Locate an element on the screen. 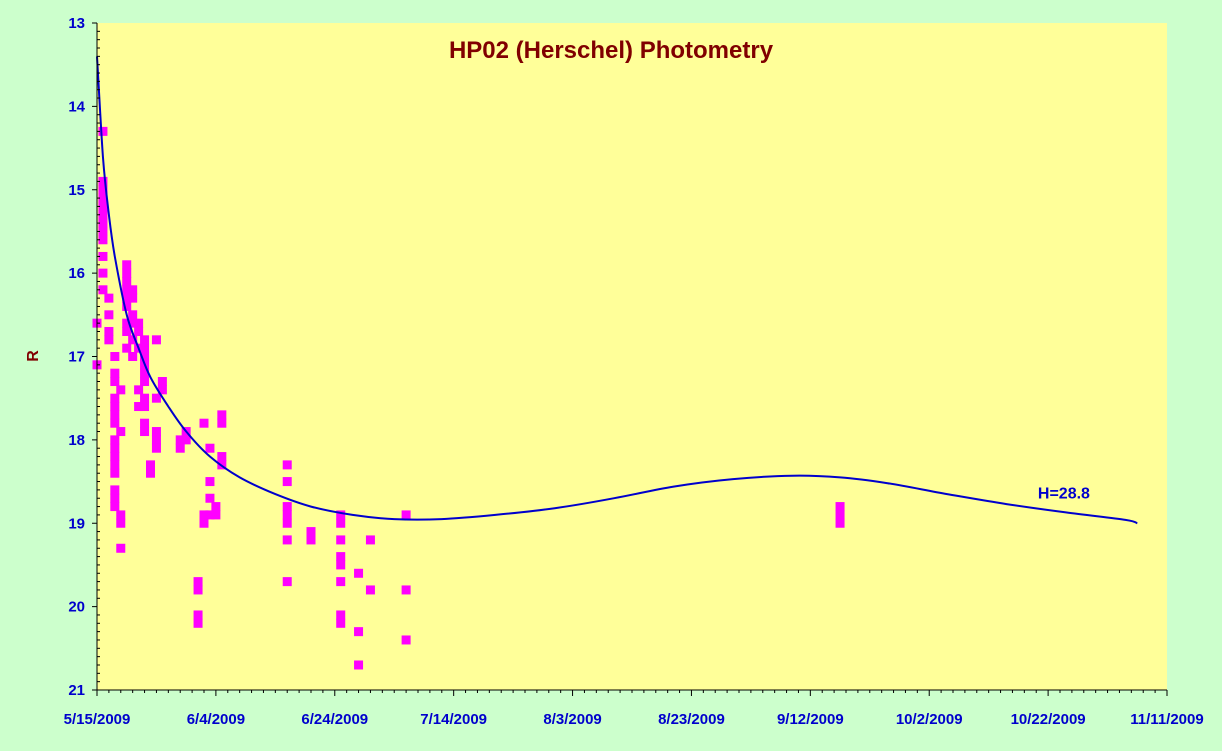 The image size is (1222, 751). x-tick-label: 11/11/2009 is located at coordinates (1166, 719).